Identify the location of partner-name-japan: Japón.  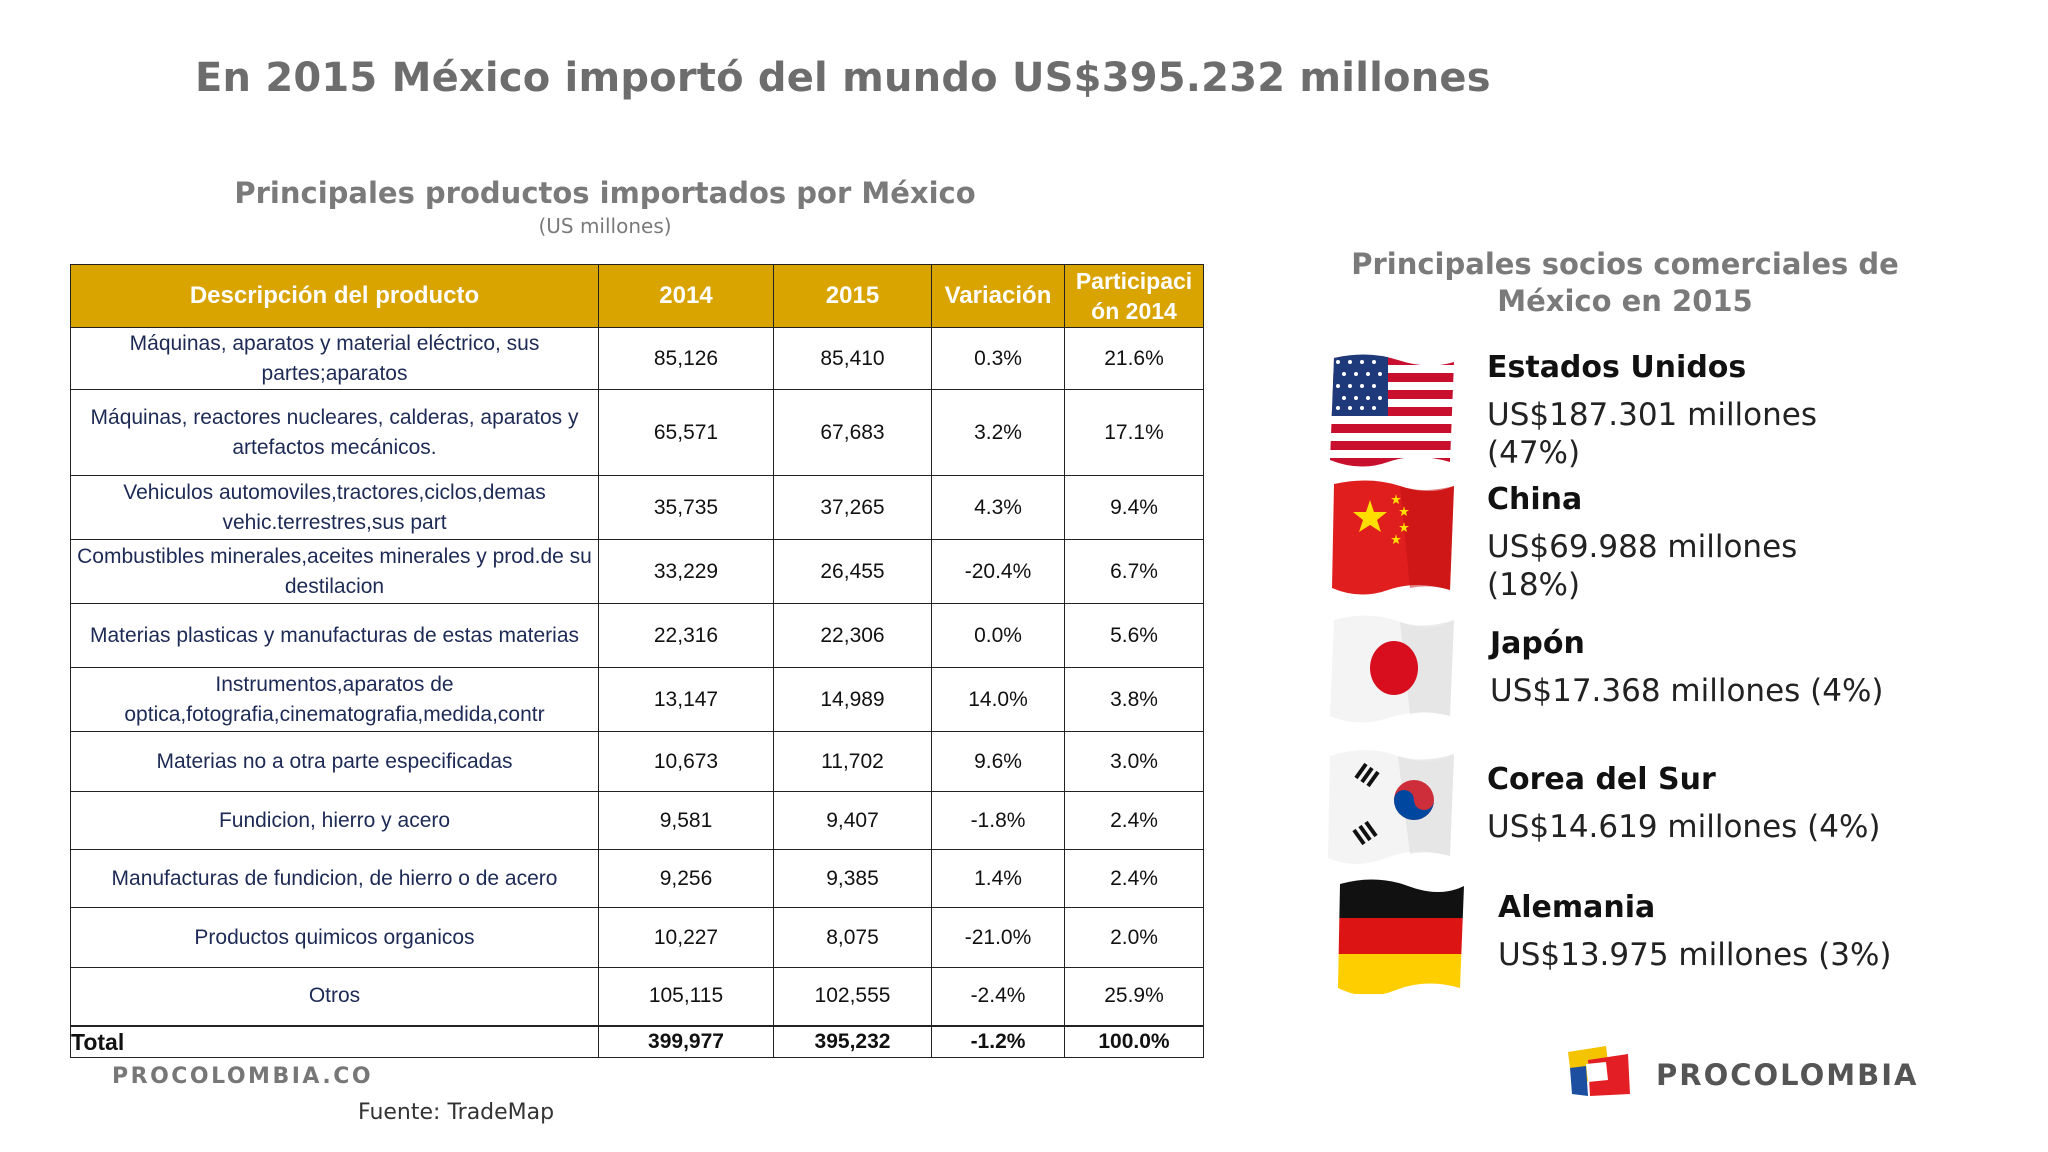
(1537, 643).